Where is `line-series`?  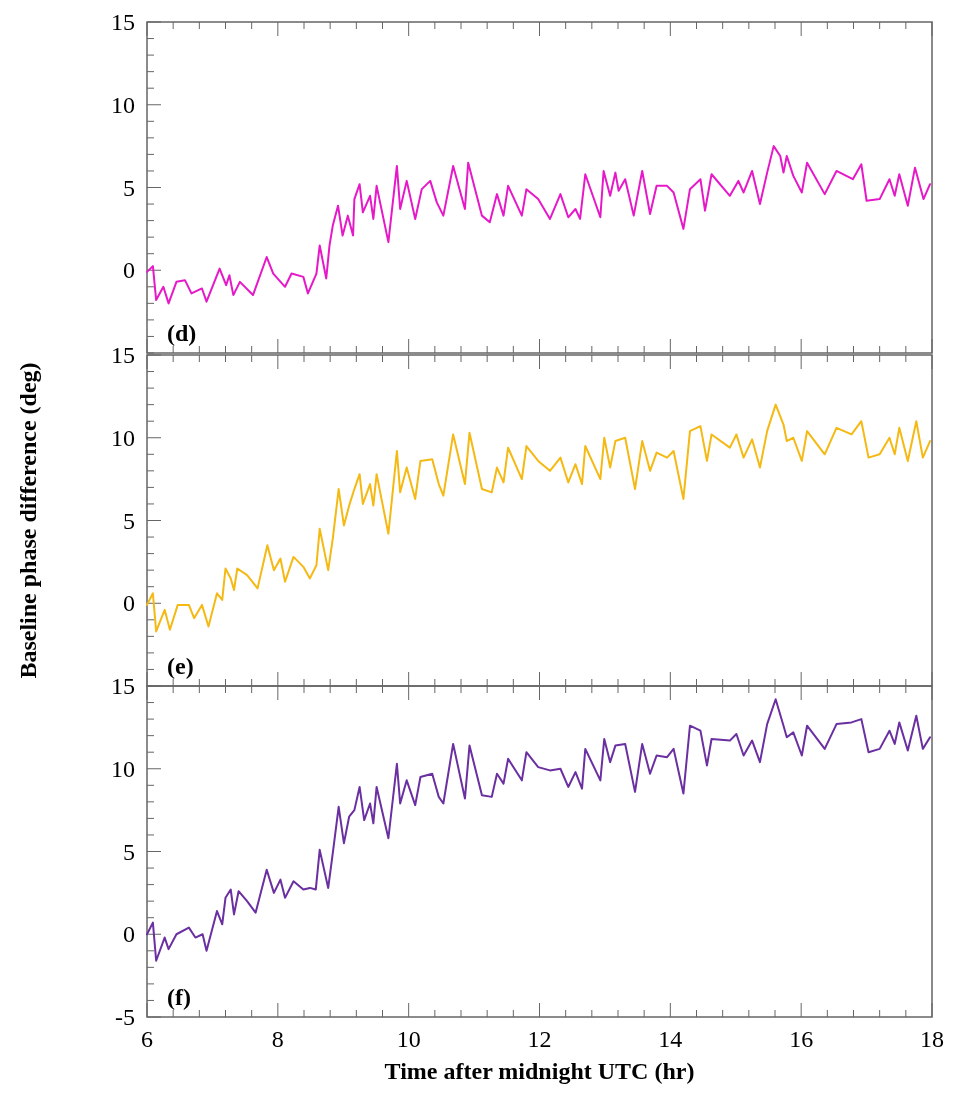 line-series is located at coordinates (539, 225).